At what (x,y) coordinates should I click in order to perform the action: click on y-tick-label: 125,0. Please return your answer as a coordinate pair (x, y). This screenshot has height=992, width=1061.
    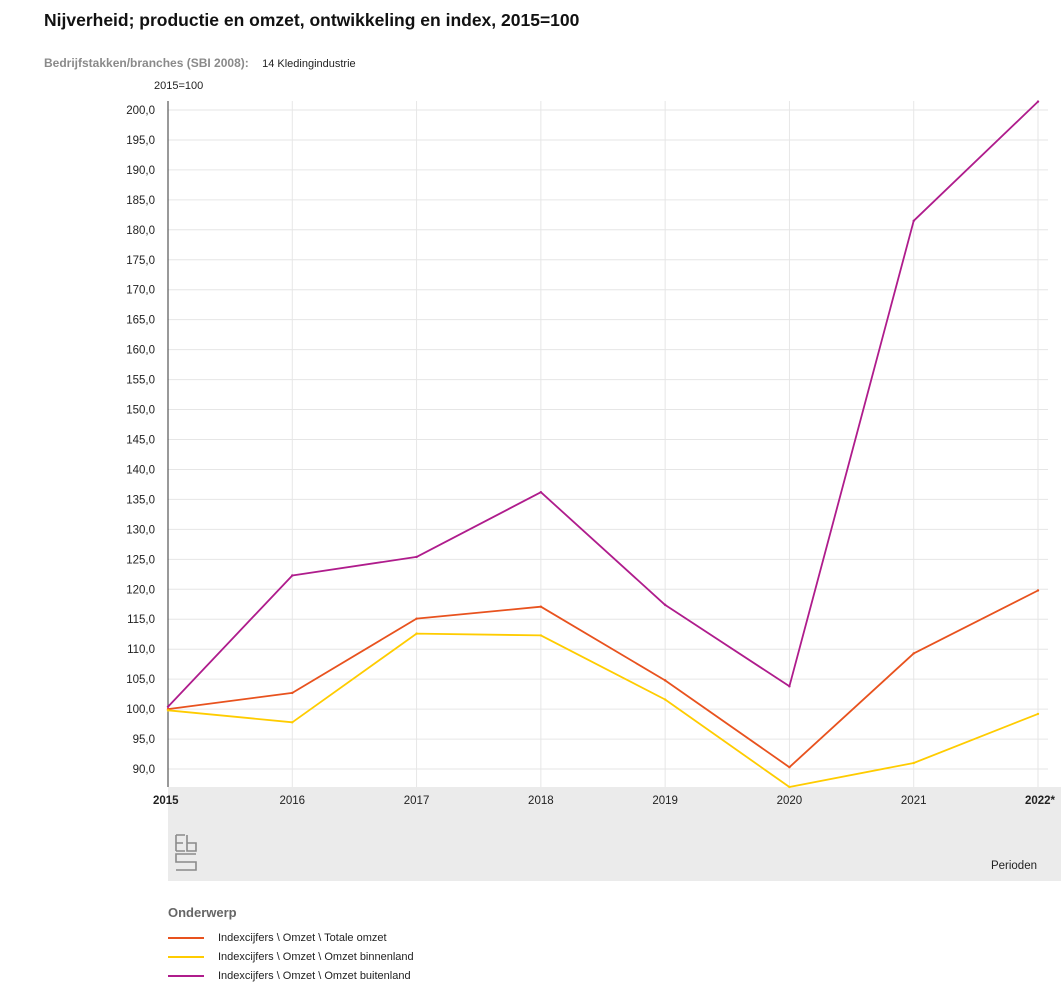
    Looking at the image, I should click on (140, 560).